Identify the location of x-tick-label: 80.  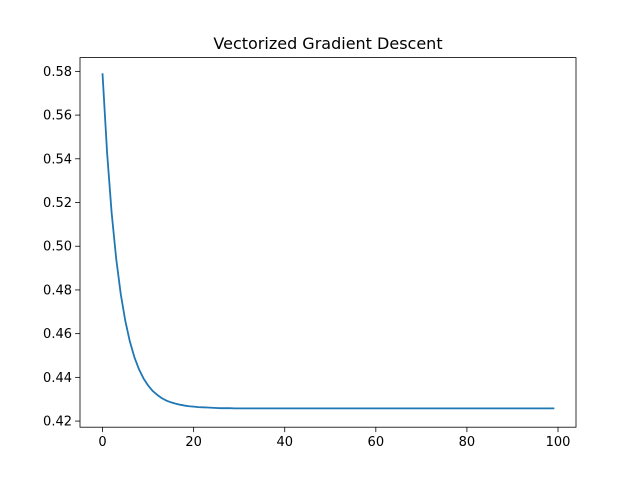
(467, 442).